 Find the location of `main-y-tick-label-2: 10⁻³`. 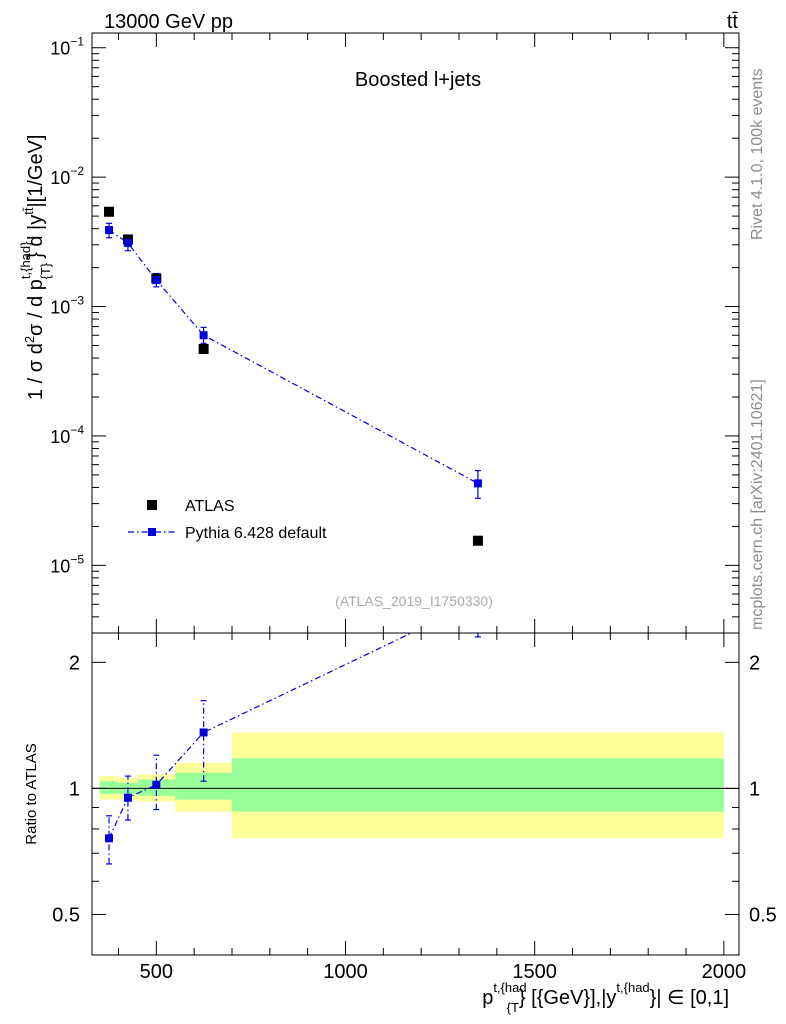

main-y-tick-label-2: 10⁻³ is located at coordinates (67, 306).